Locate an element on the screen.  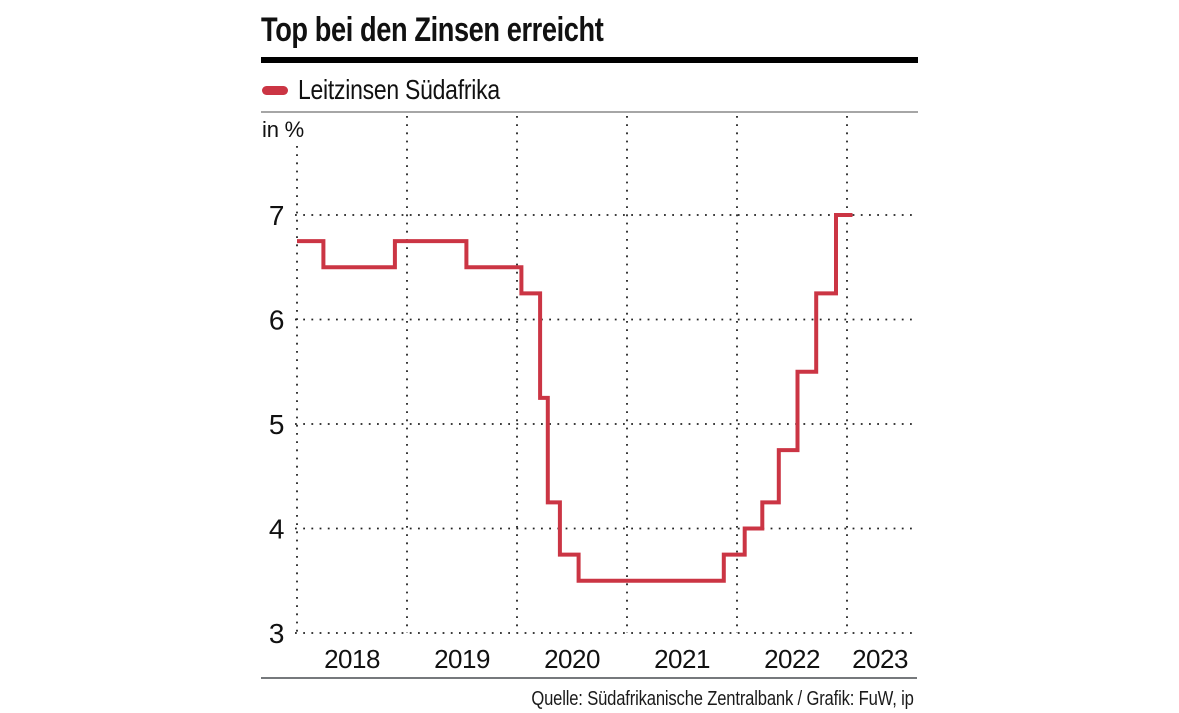
legend-line-swatch is located at coordinates (275, 90).